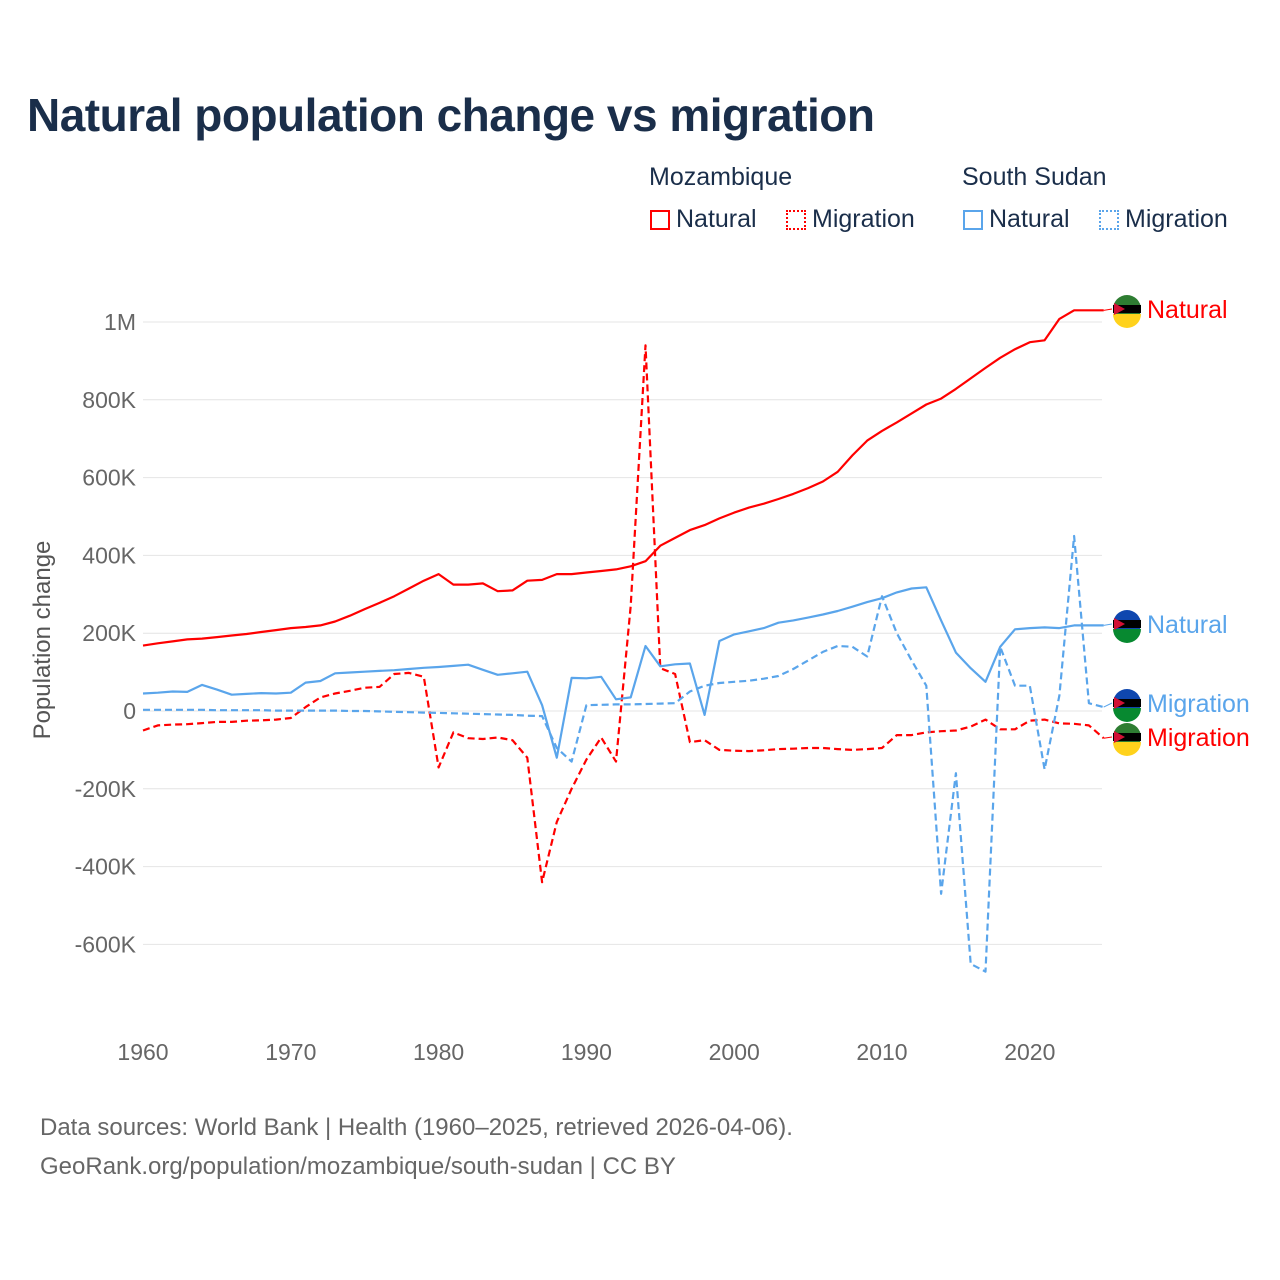 The image size is (1280, 1280). I want to click on y-tick-label: -400K, so click(106, 867).